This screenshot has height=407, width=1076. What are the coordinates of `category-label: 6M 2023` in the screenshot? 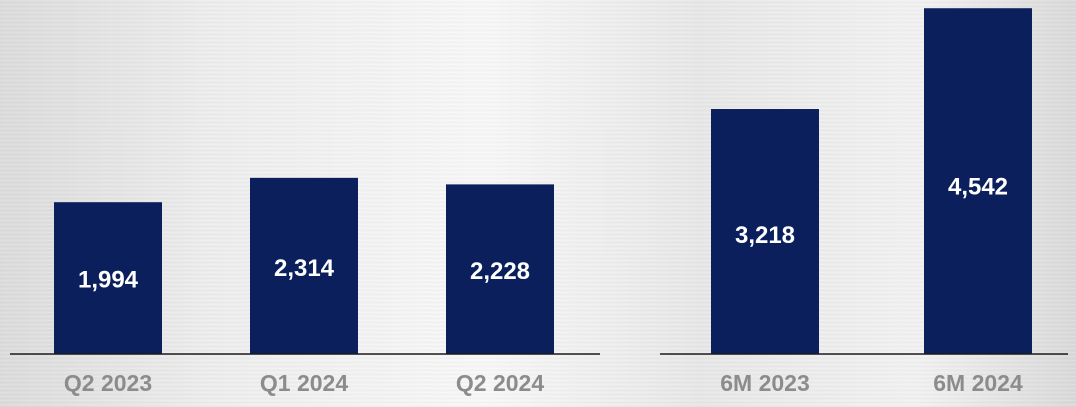 It's located at (765, 383).